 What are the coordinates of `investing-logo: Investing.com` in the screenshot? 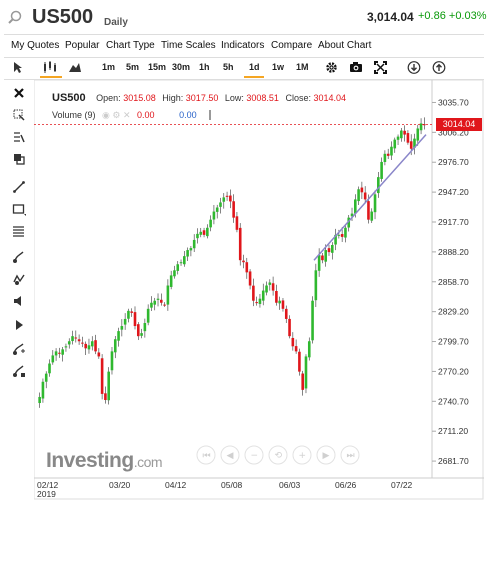 It's located at (104, 461).